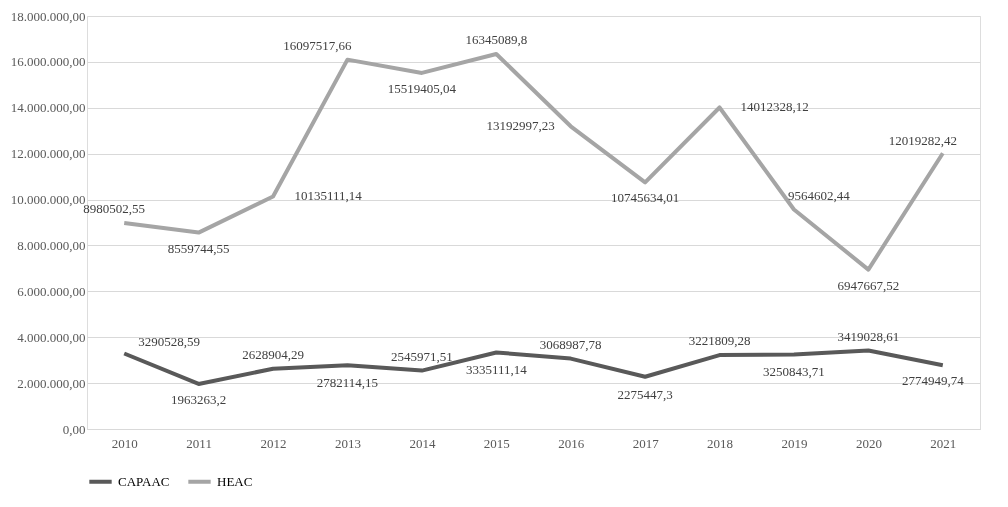 Image resolution: width=1008 pixels, height=507 pixels. What do you see at coordinates (51, 291) in the screenshot?
I see `y-tick-label: 6.000.000,00` at bounding box center [51, 291].